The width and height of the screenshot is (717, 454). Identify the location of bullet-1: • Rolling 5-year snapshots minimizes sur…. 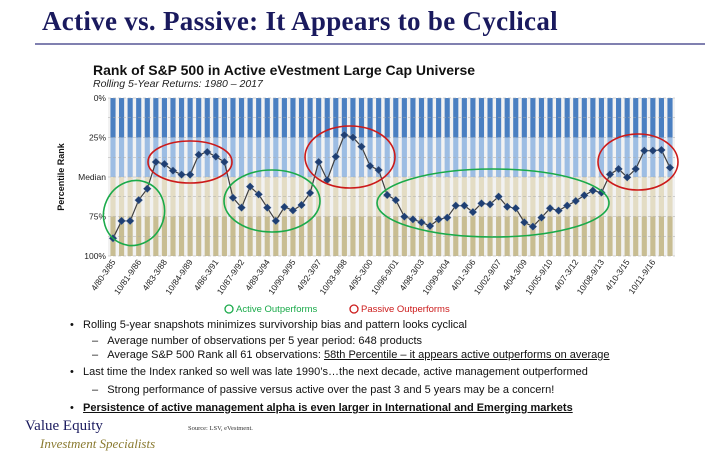
(268, 325).